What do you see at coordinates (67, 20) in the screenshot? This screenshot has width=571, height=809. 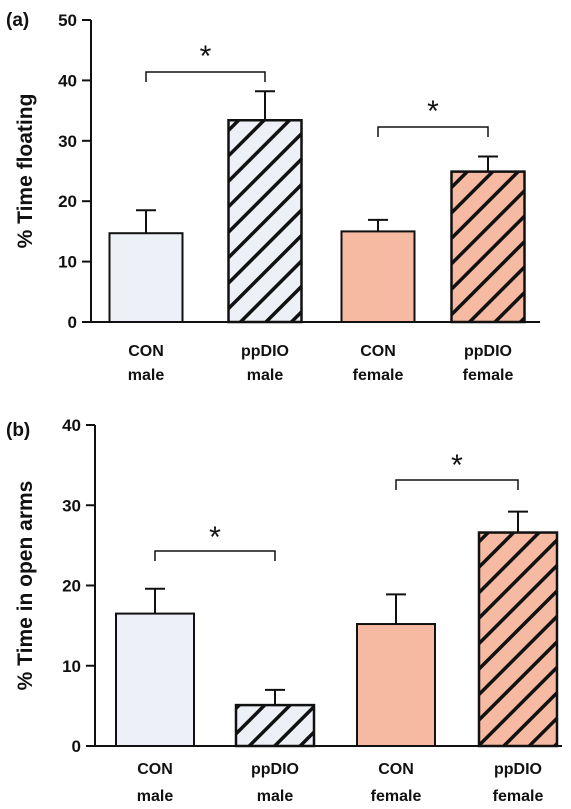 I see `y-tick-label: 50` at bounding box center [67, 20].